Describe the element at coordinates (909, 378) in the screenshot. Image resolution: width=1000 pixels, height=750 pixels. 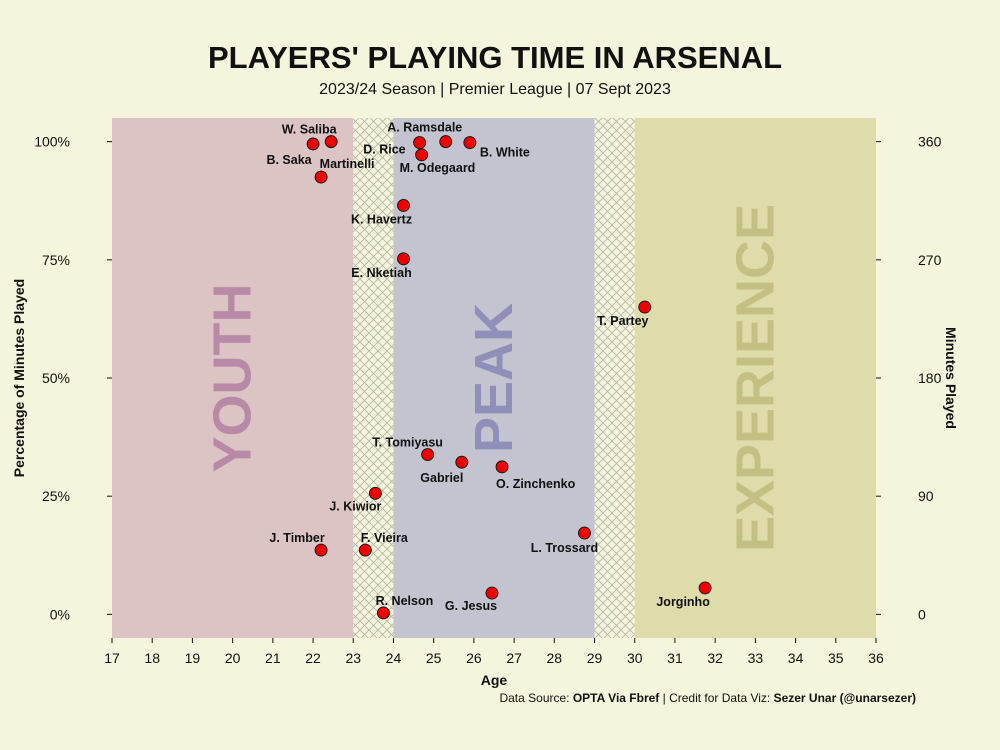
I see `right-y-axis-ticks: 0 90 180 270 360` at that location.